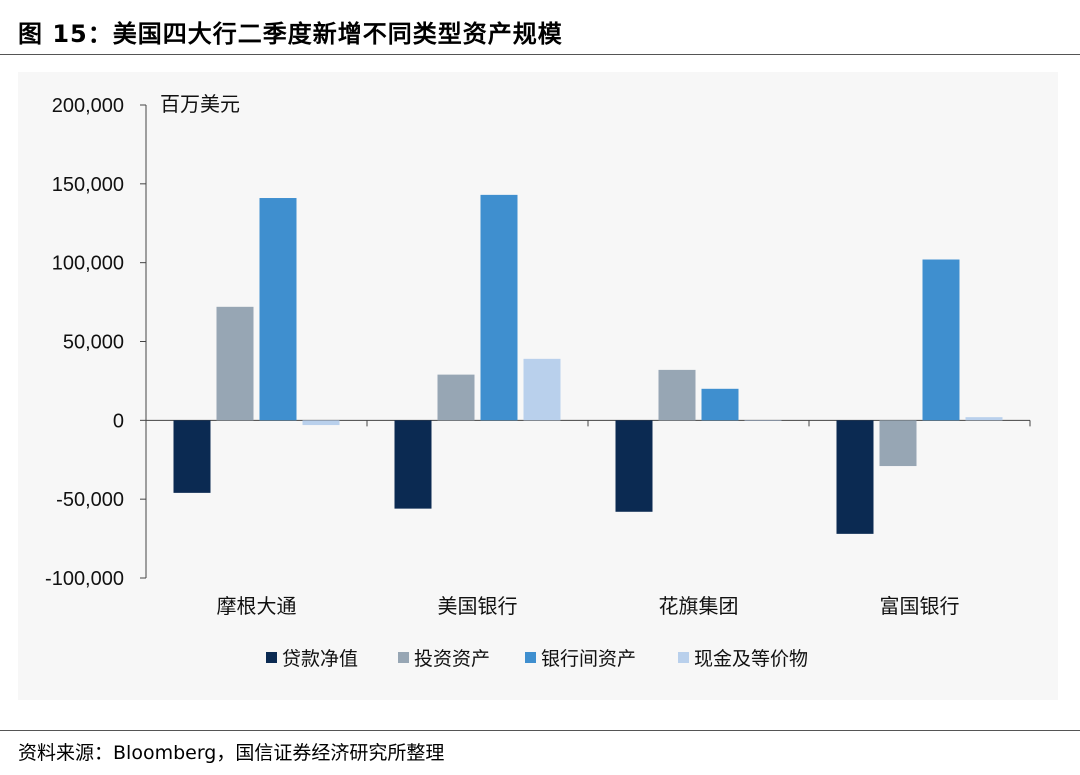 The width and height of the screenshot is (1080, 775). What do you see at coordinates (231, 753) in the screenshot?
I see `source-note: 资料来源：Bloomberg，国信证券经济研究所整理` at bounding box center [231, 753].